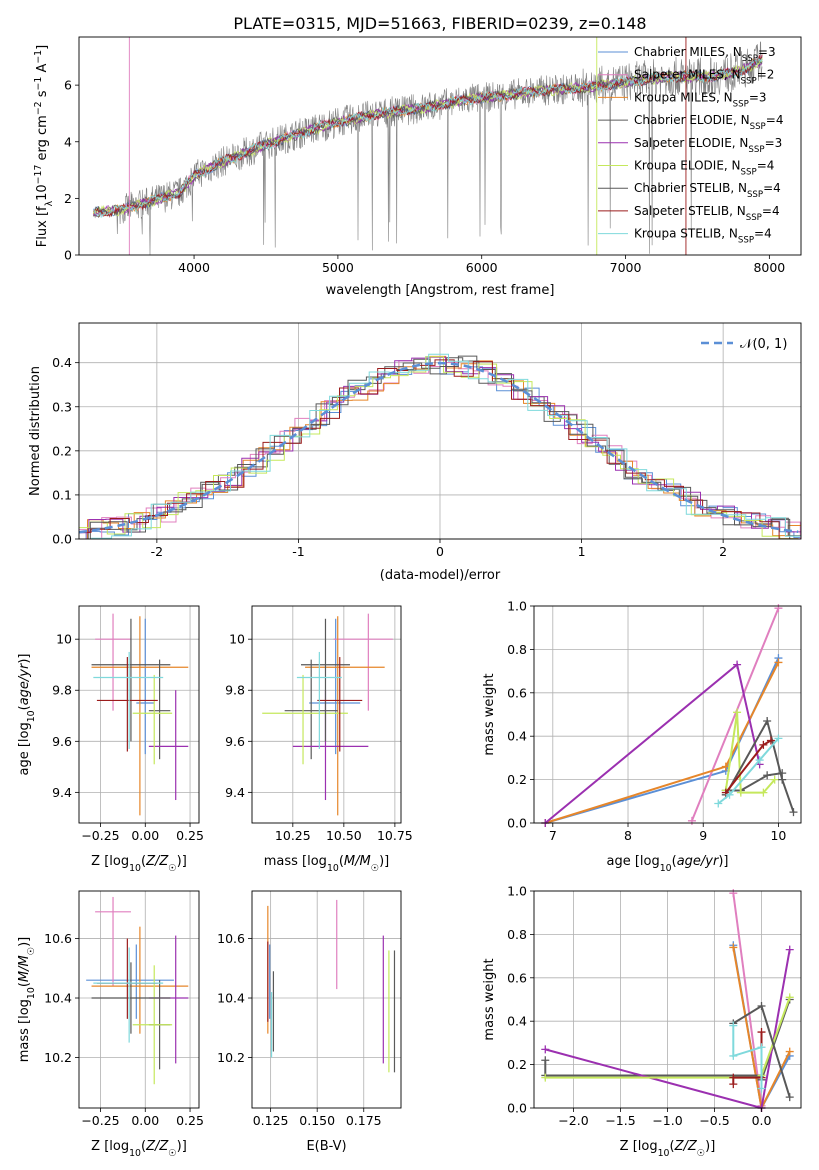  What do you see at coordinates (704, 77) in the screenshot?
I see `legend-entry: Salpeter MILES, NSSP=2` at bounding box center [704, 77].